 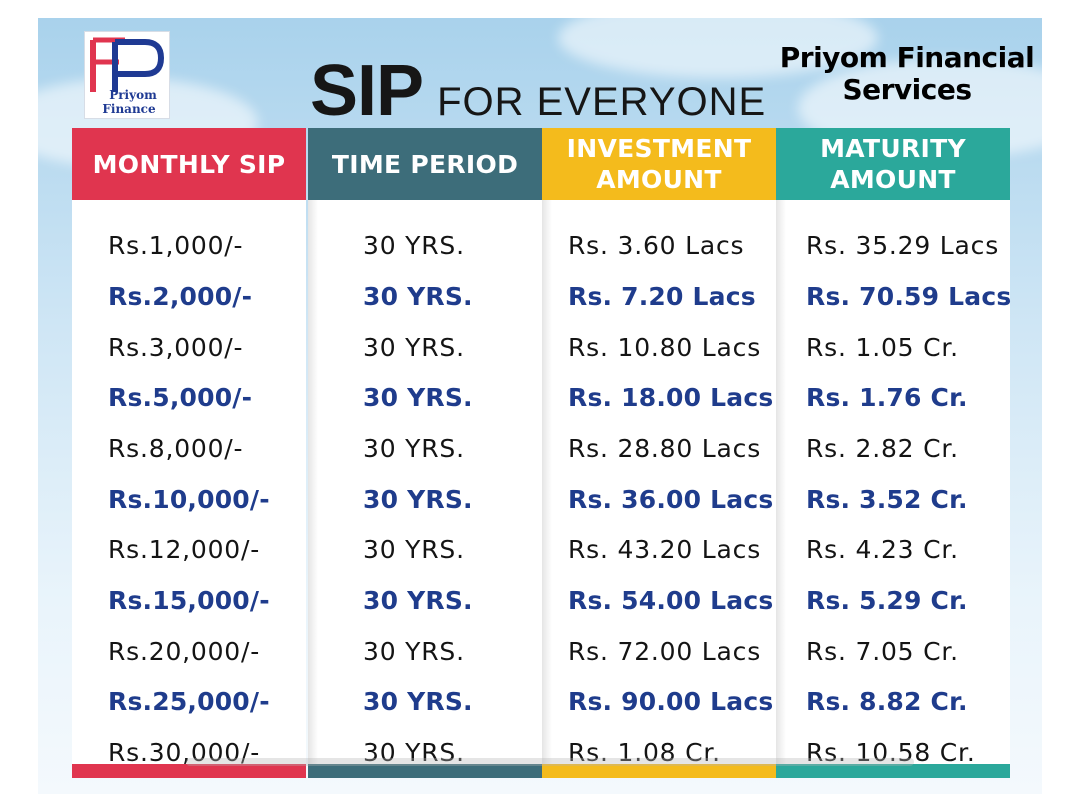 I want to click on priyom-finance-logo: Priyom Finance, so click(x=127, y=75).